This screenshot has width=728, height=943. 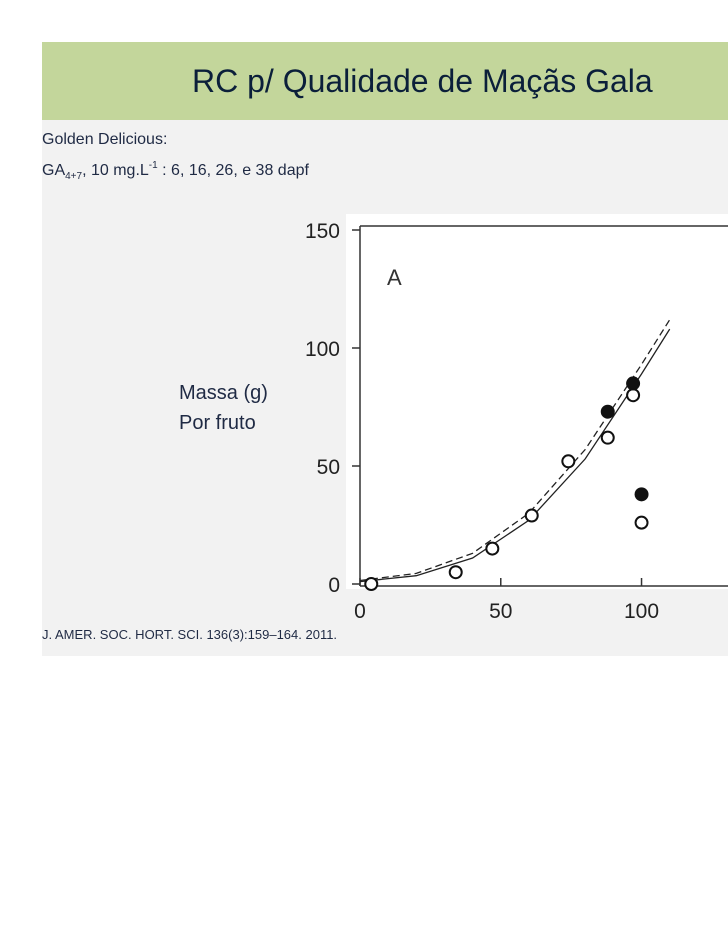 What do you see at coordinates (233, 170) in the screenshot?
I see `note-treatment-suffix: : 6, 16, 26, e 38 dapf` at bounding box center [233, 170].